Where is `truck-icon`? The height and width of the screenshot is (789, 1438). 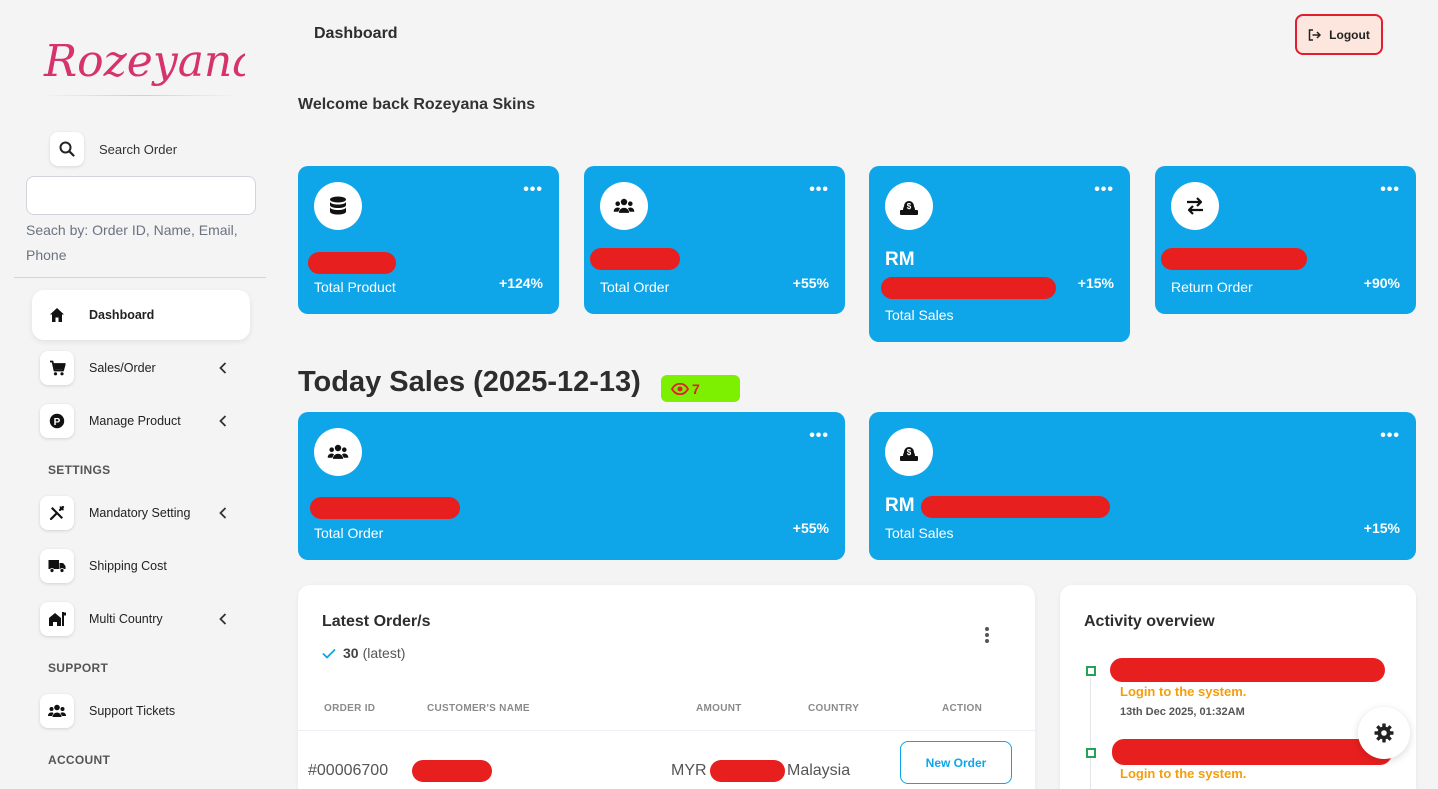 truck-icon is located at coordinates (57, 566).